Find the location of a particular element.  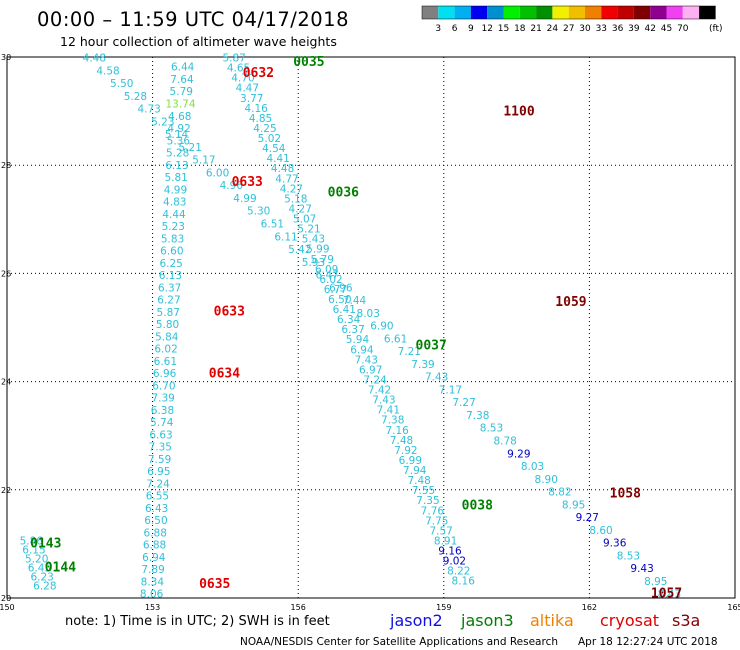

pass-time-label: 1100 is located at coordinates (518, 112).